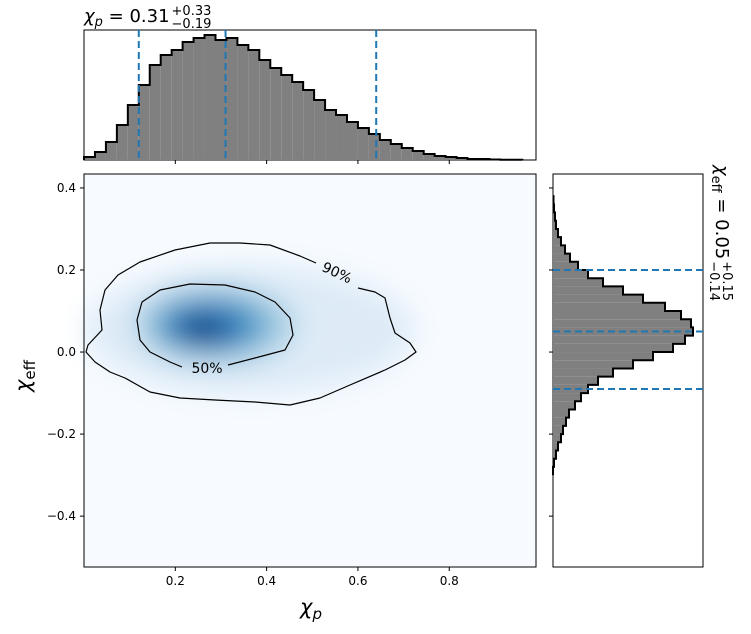  I want to click on contour-label: 50%, so click(206, 369).